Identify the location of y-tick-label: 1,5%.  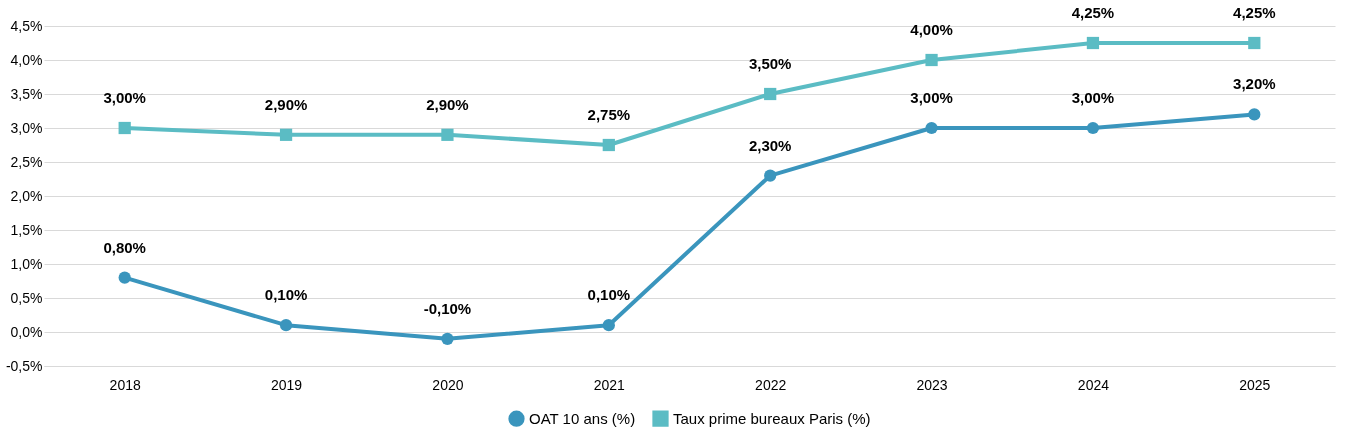
(26, 229).